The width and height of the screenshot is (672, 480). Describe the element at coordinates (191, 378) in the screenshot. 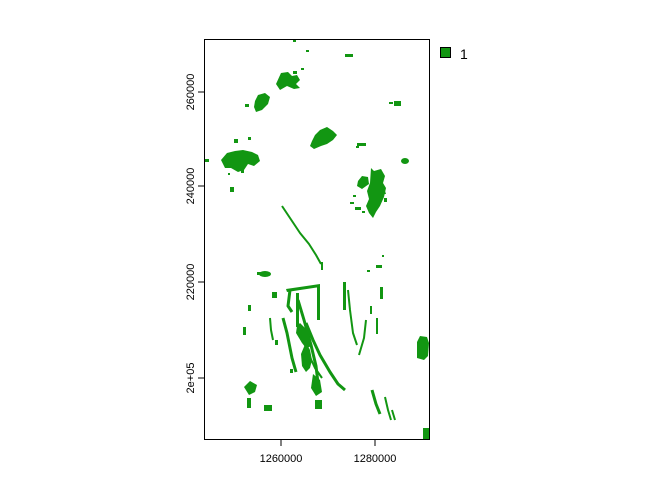

I see `y-tick-label-0: 2e+05` at that location.